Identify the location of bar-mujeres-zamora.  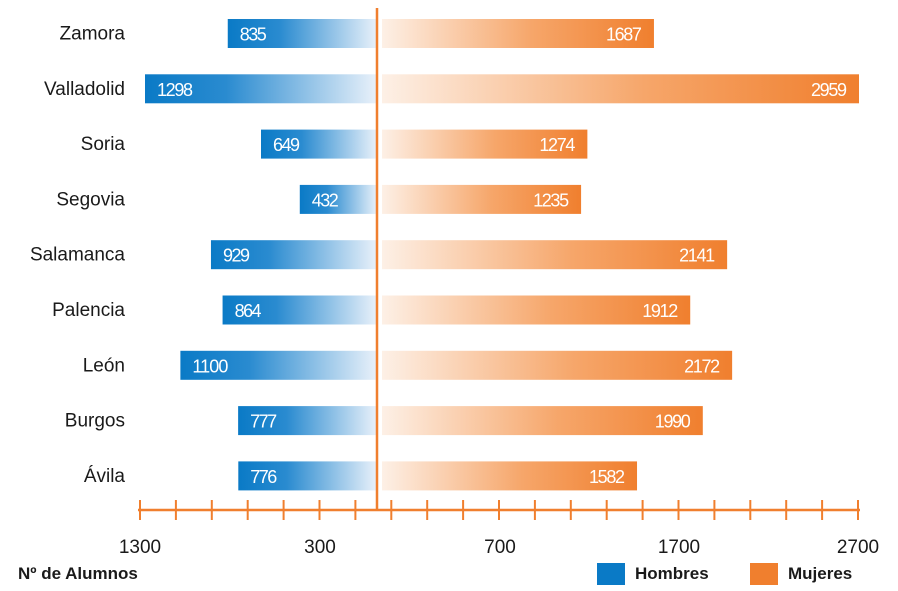
(518, 33).